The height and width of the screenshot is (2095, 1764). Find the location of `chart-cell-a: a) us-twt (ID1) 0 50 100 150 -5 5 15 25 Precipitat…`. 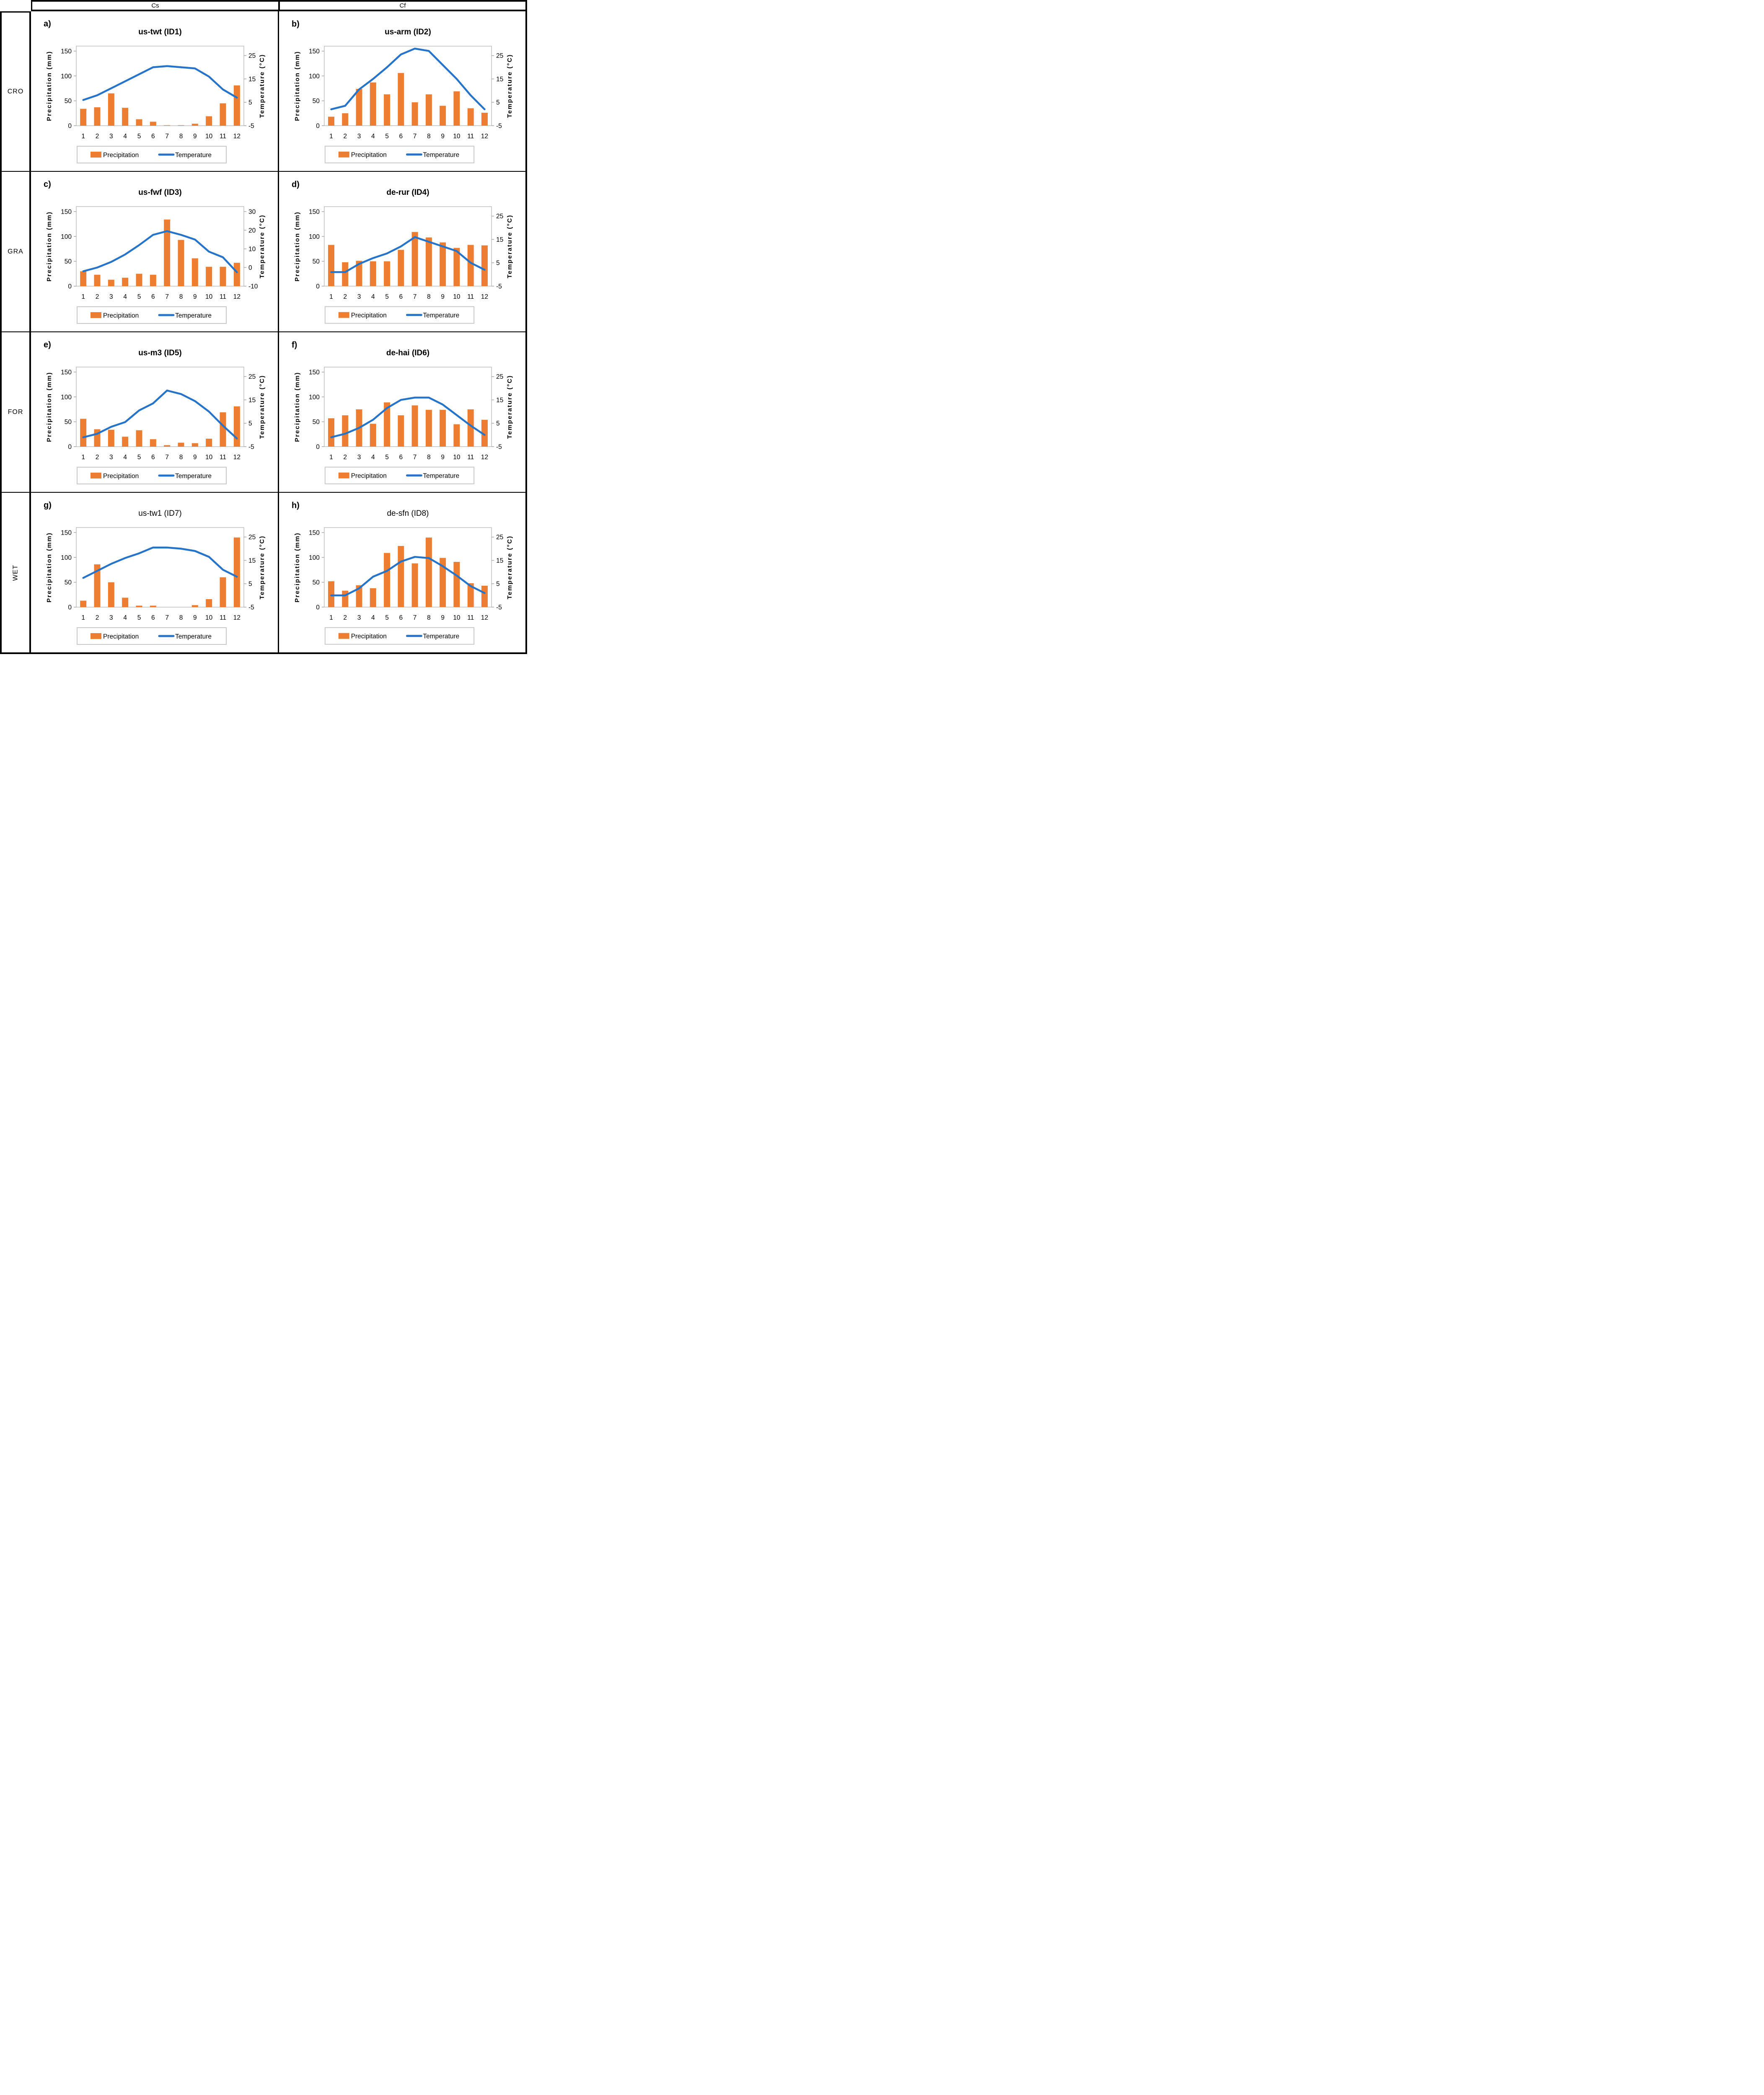

chart-cell-a: a) us-twt (ID1) 0 50 100 150 -5 5 15 25 Precipitat… is located at coordinates (155, 91).